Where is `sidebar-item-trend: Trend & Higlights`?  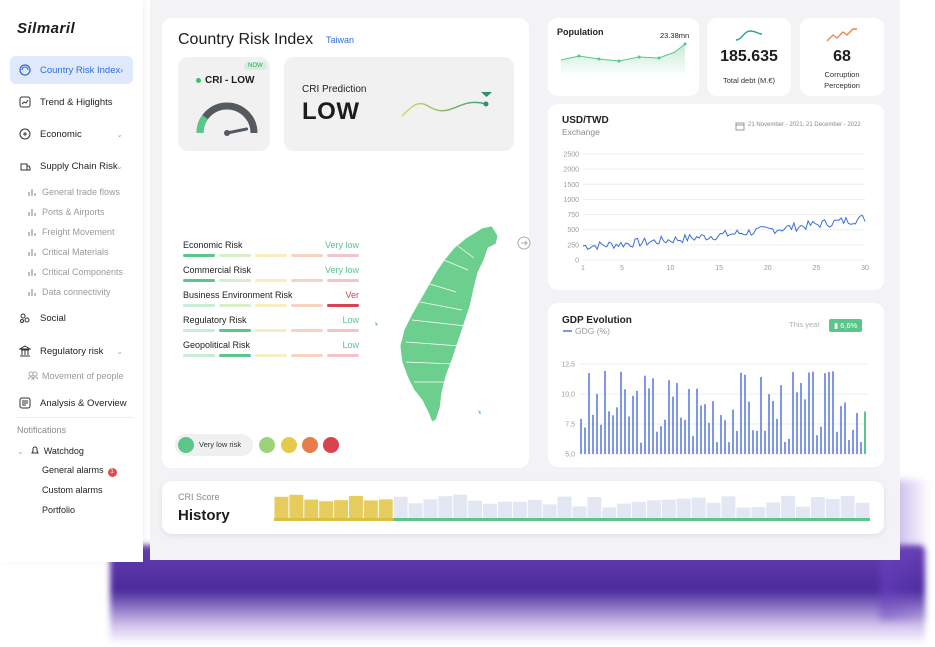
sidebar-item-trend: Trend & Higlights is located at coordinates (71, 102).